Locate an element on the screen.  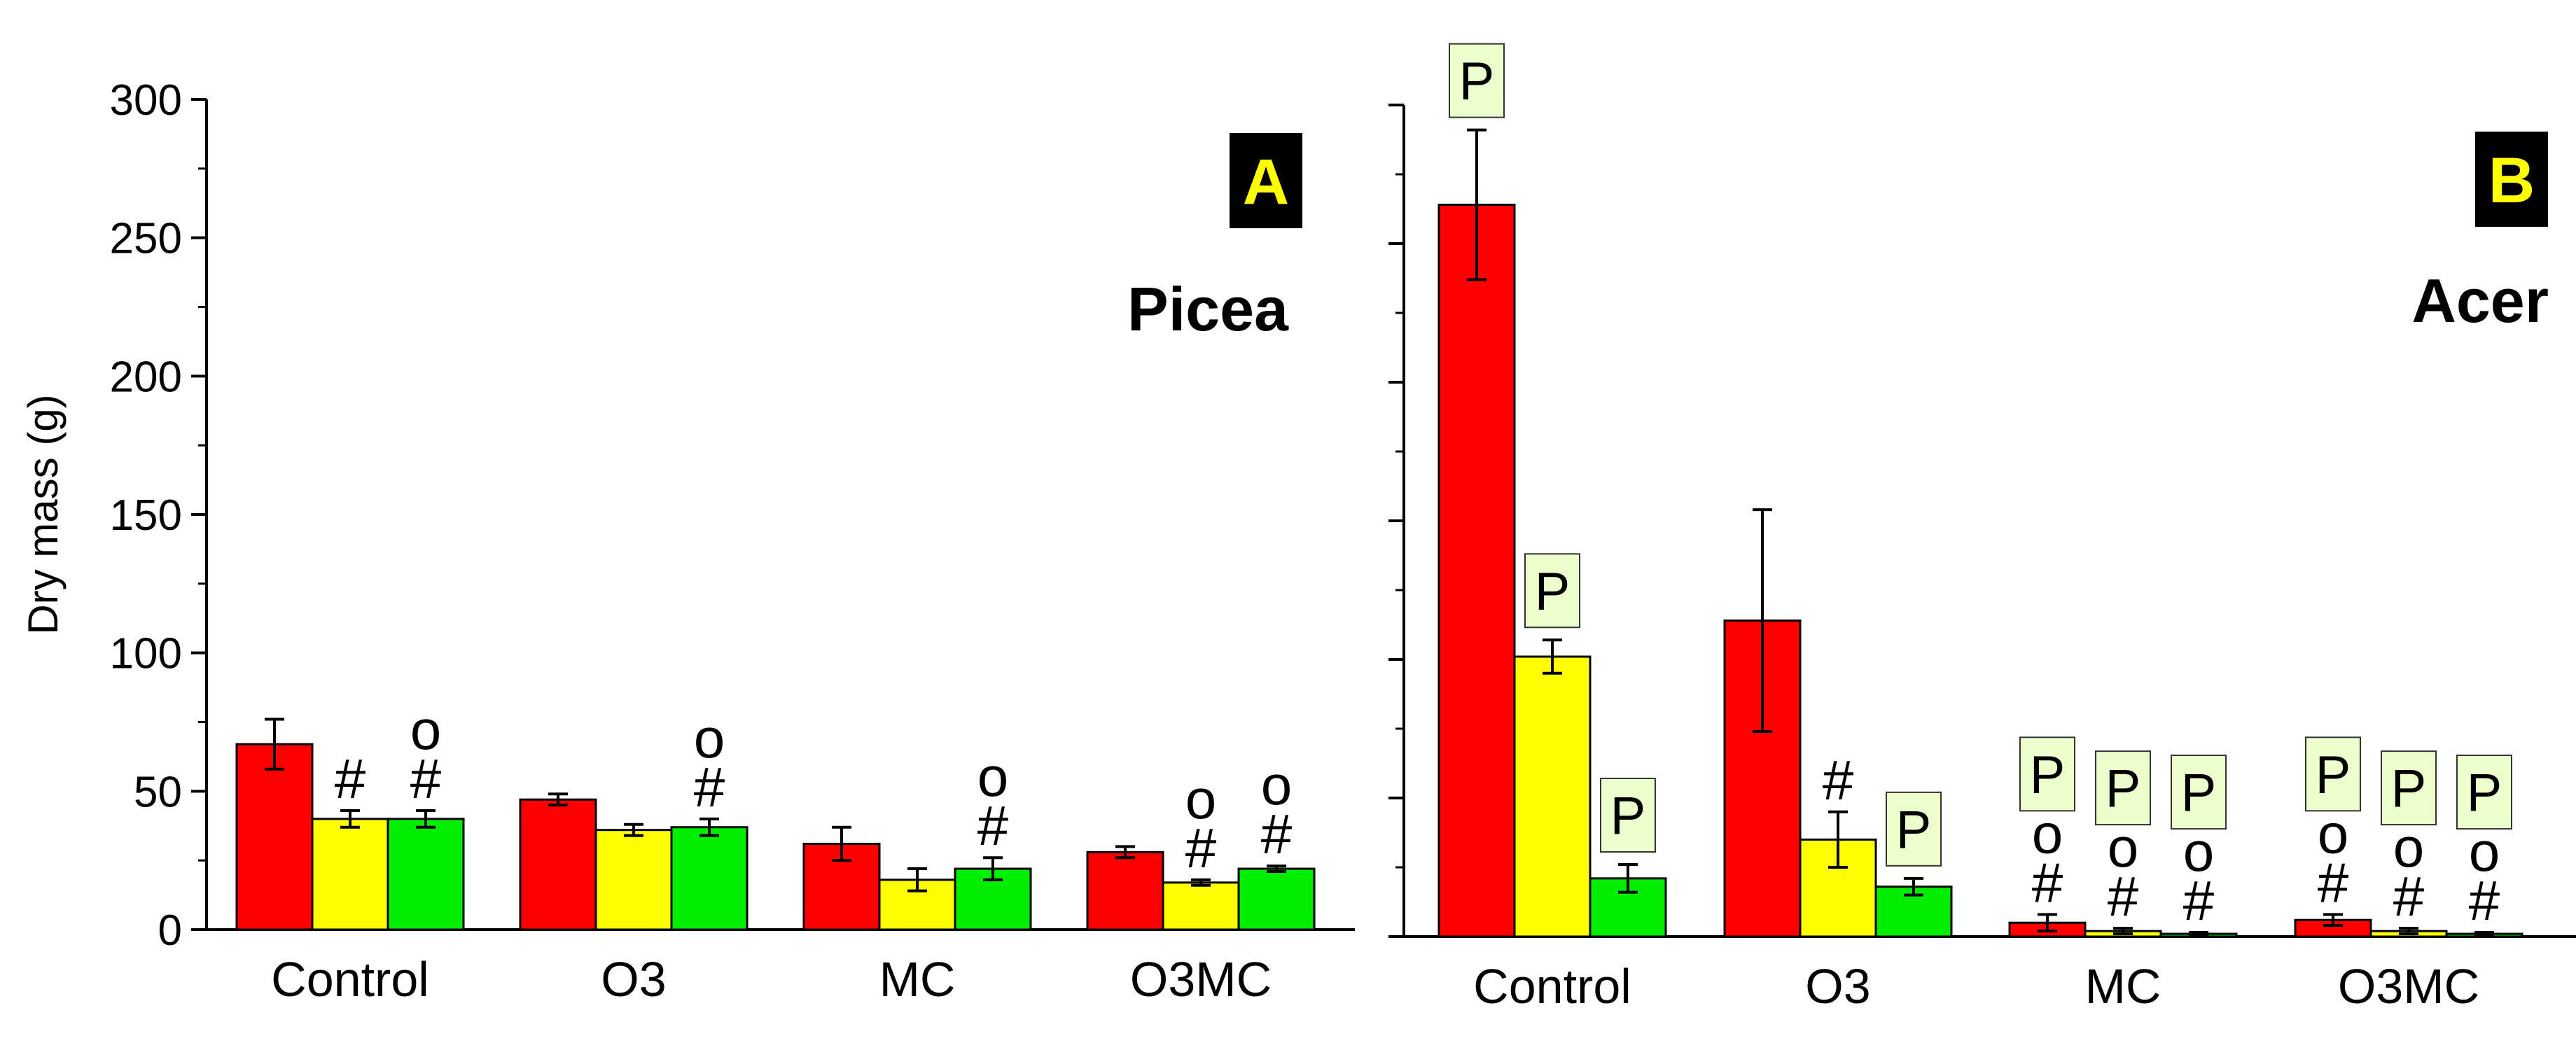
y-tick-label: 300 is located at coordinates (146, 100).